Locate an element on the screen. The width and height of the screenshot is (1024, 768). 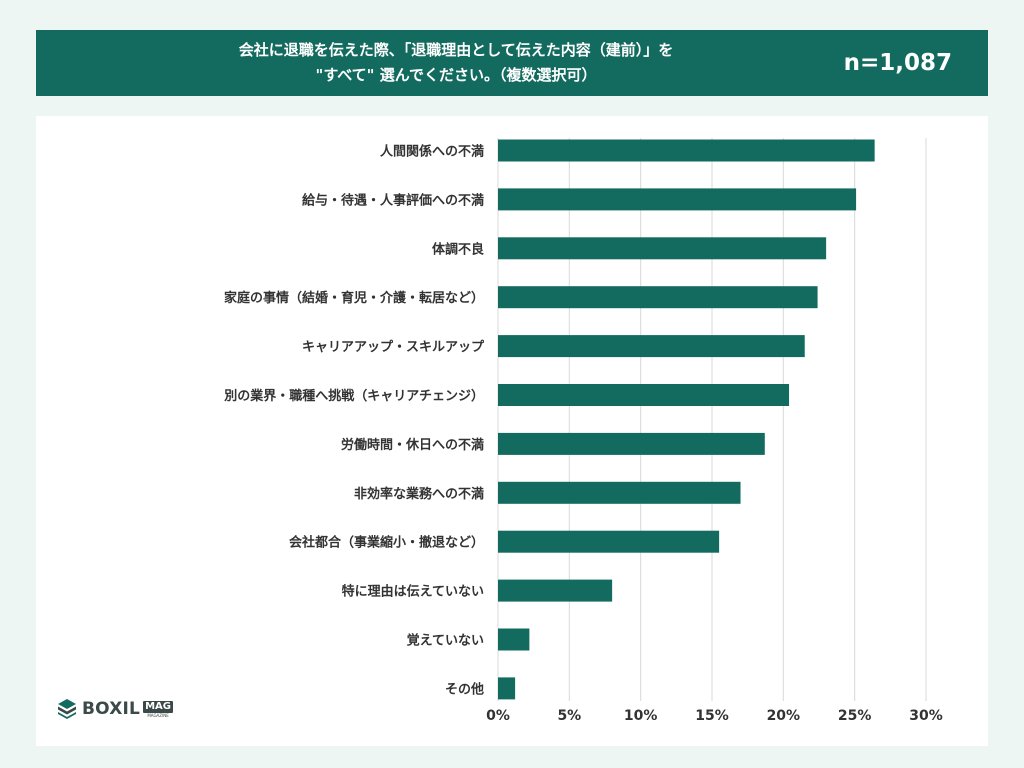
x-tick-label: 20% is located at coordinates (784, 716).